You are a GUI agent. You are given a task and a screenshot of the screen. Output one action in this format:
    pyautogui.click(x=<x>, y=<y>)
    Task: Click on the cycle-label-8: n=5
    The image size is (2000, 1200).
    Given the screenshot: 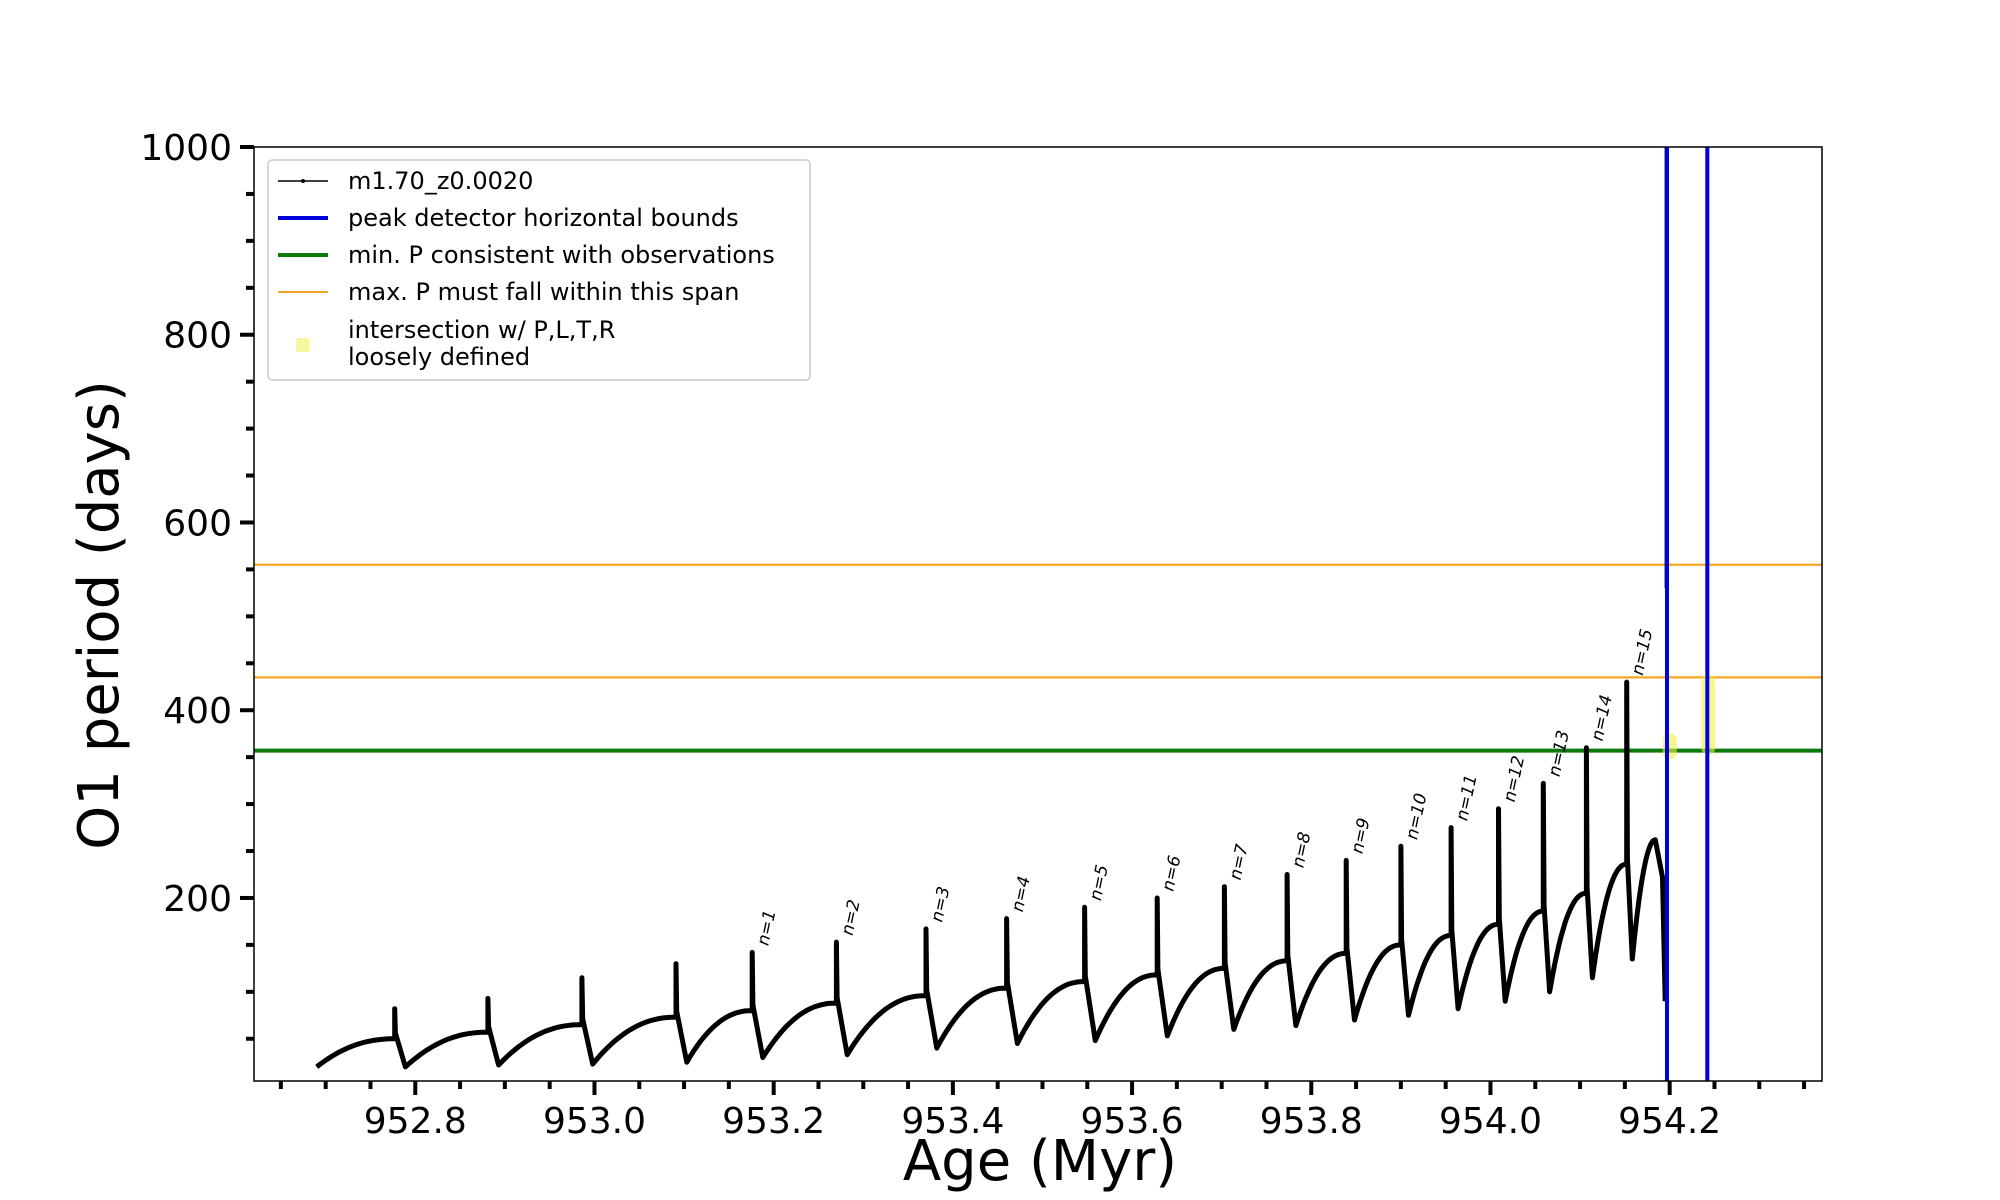 What is the action you would take?
    pyautogui.click(x=1099, y=882)
    